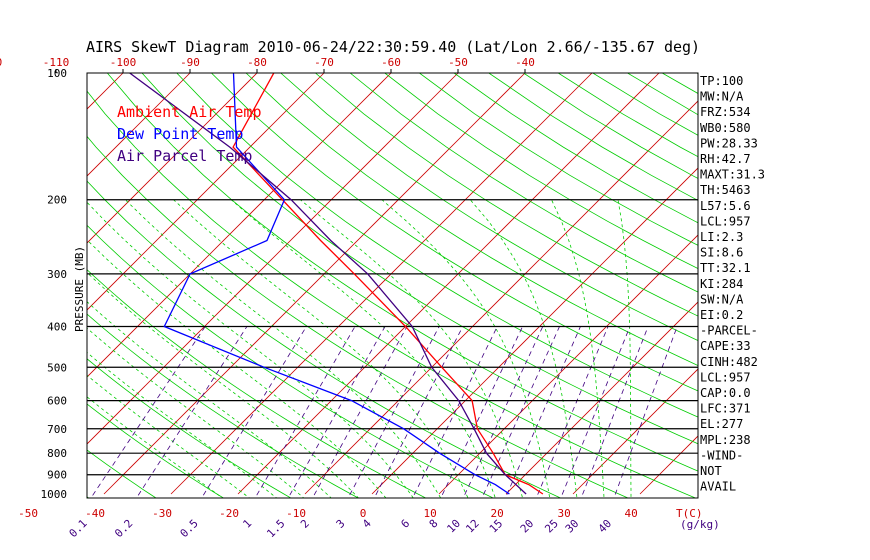  What do you see at coordinates (28, 513) in the screenshot?
I see `bottom-temp-label: -50` at bounding box center [28, 513].